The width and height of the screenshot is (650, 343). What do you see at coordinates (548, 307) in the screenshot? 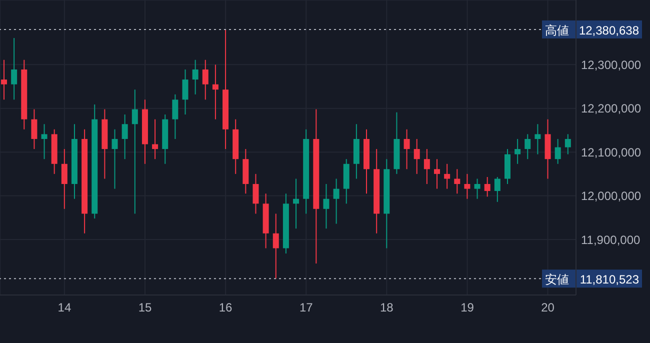
I see `x-tick-label: 20` at bounding box center [548, 307].